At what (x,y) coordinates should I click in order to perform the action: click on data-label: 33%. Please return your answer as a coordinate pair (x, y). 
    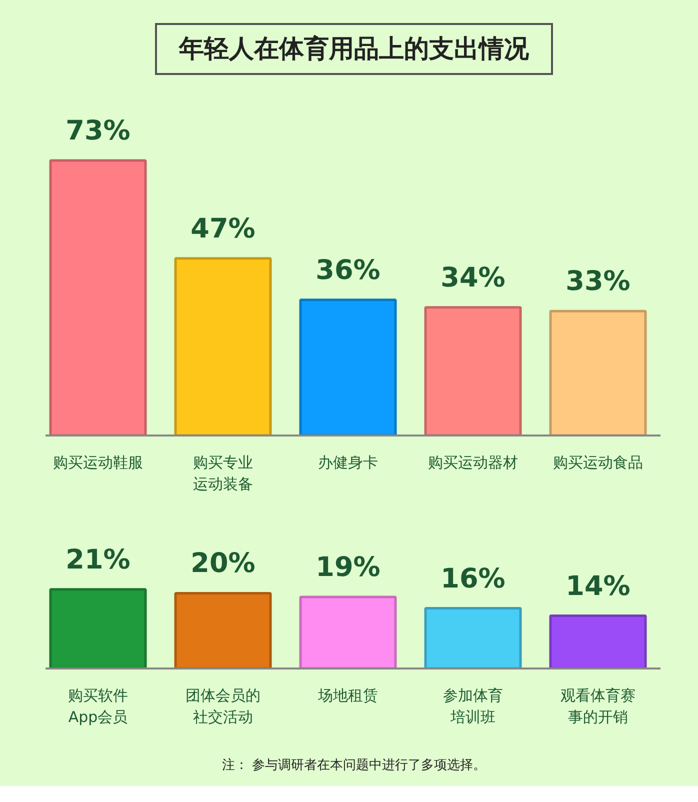
    Looking at the image, I should click on (598, 282).